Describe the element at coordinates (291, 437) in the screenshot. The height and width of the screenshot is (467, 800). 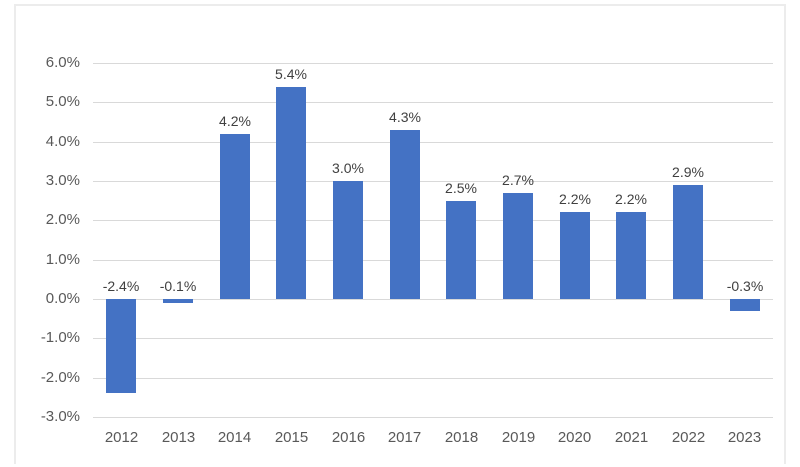
I see `x-axis-category-label: 2015` at that location.